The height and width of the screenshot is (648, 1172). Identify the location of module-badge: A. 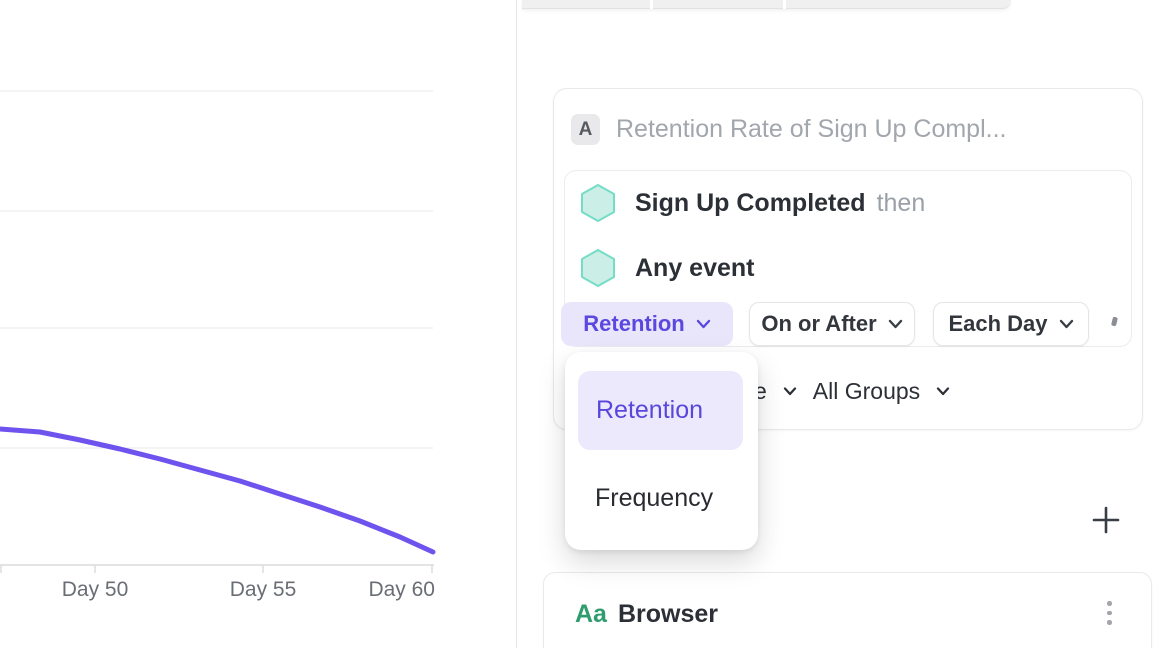
(585, 129).